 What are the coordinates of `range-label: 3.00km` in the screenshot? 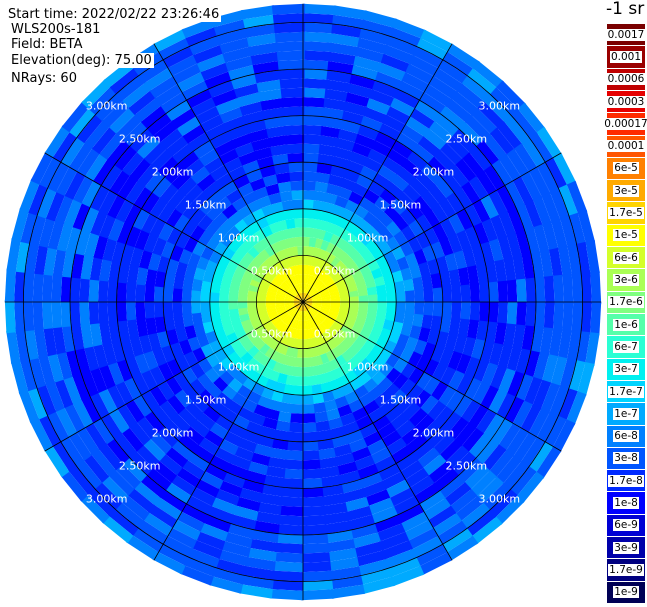 It's located at (107, 498).